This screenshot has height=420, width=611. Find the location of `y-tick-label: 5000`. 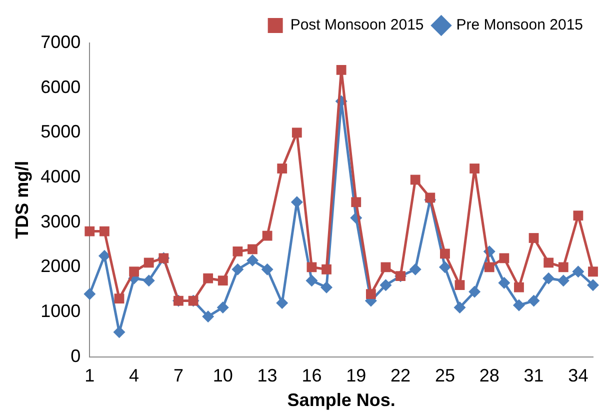

y-tick-label: 5000 is located at coordinates (60, 132).